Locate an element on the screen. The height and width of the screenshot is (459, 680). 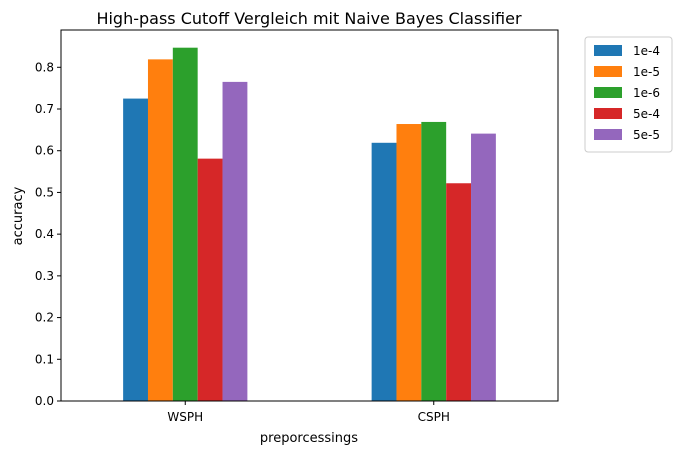
y-tick-label: 0.3 is located at coordinates (44, 276).